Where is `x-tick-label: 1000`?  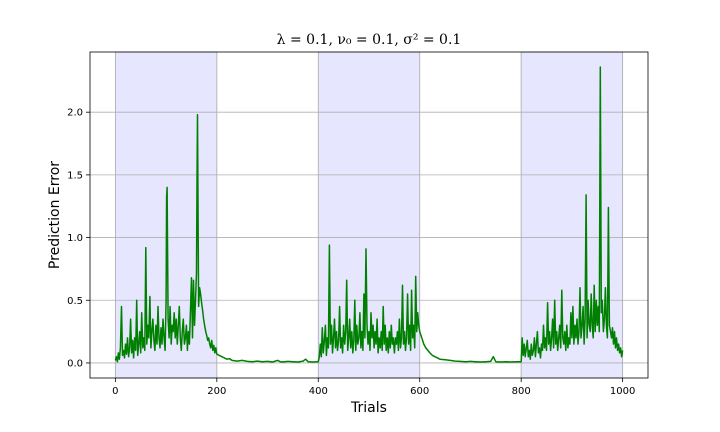
x-tick-label: 1000 is located at coordinates (622, 391).